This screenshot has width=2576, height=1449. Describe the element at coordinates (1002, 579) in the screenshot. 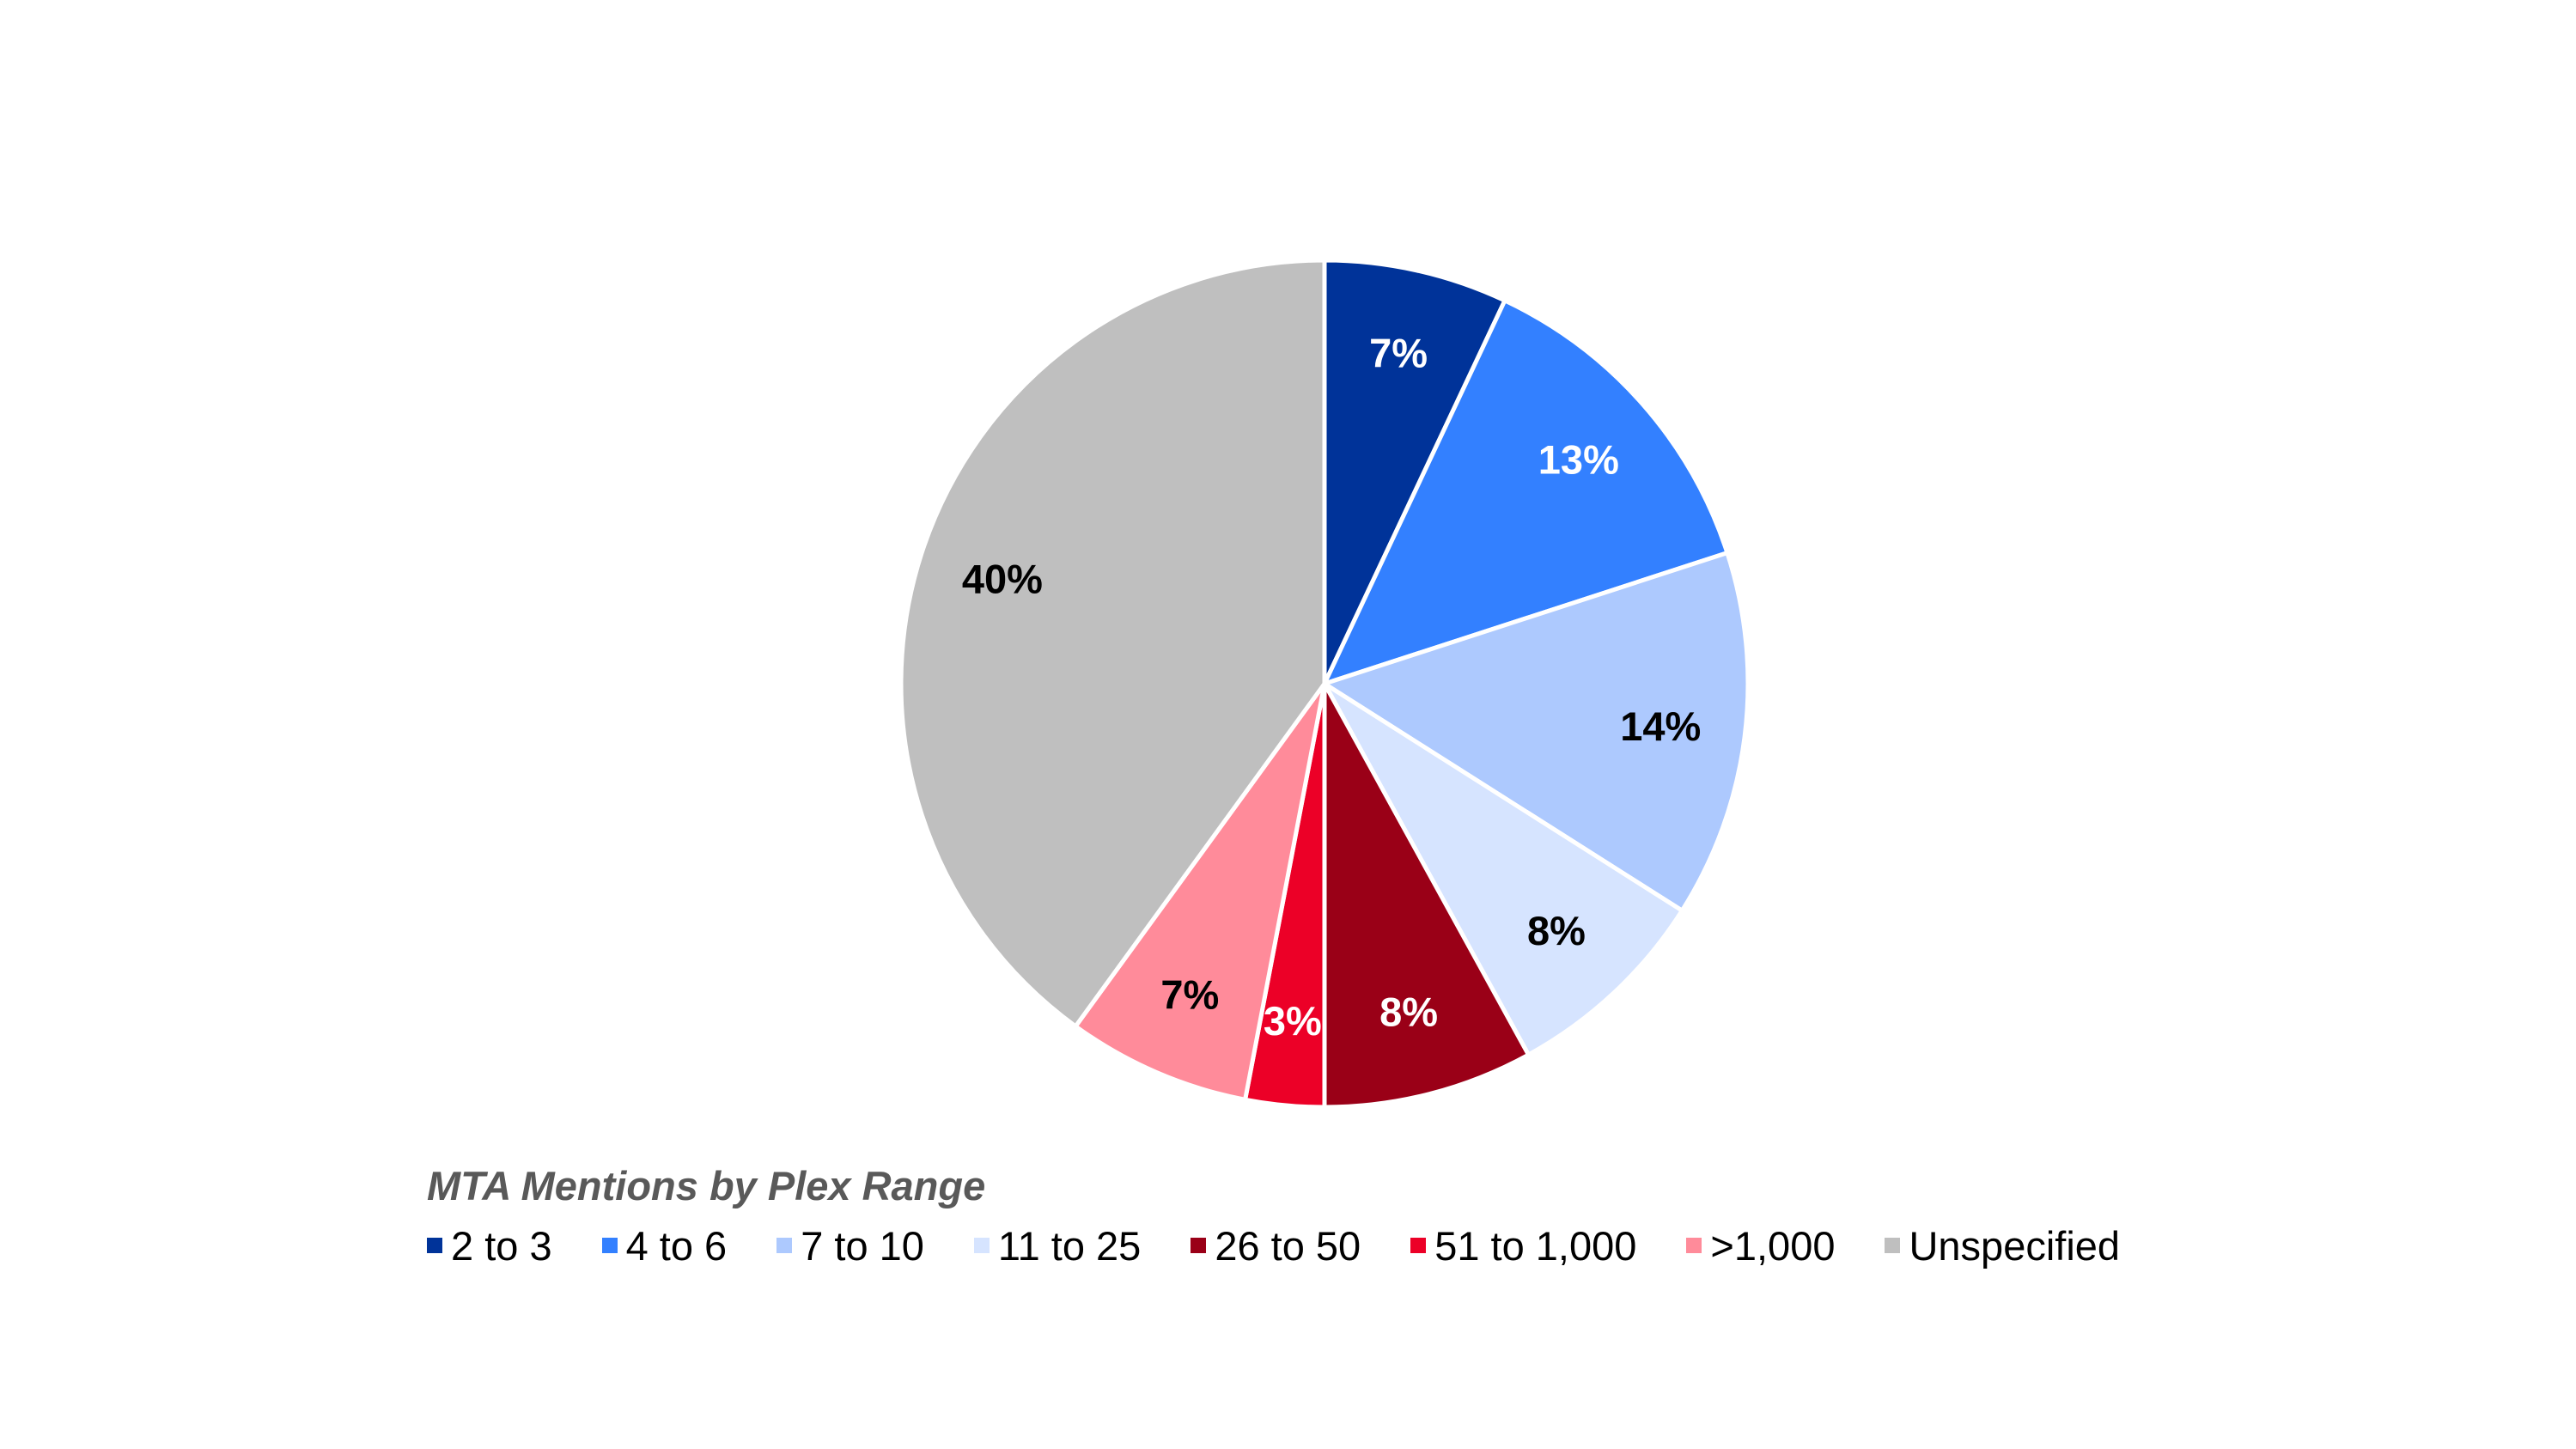

I see `slice-data-label: 40%` at that location.